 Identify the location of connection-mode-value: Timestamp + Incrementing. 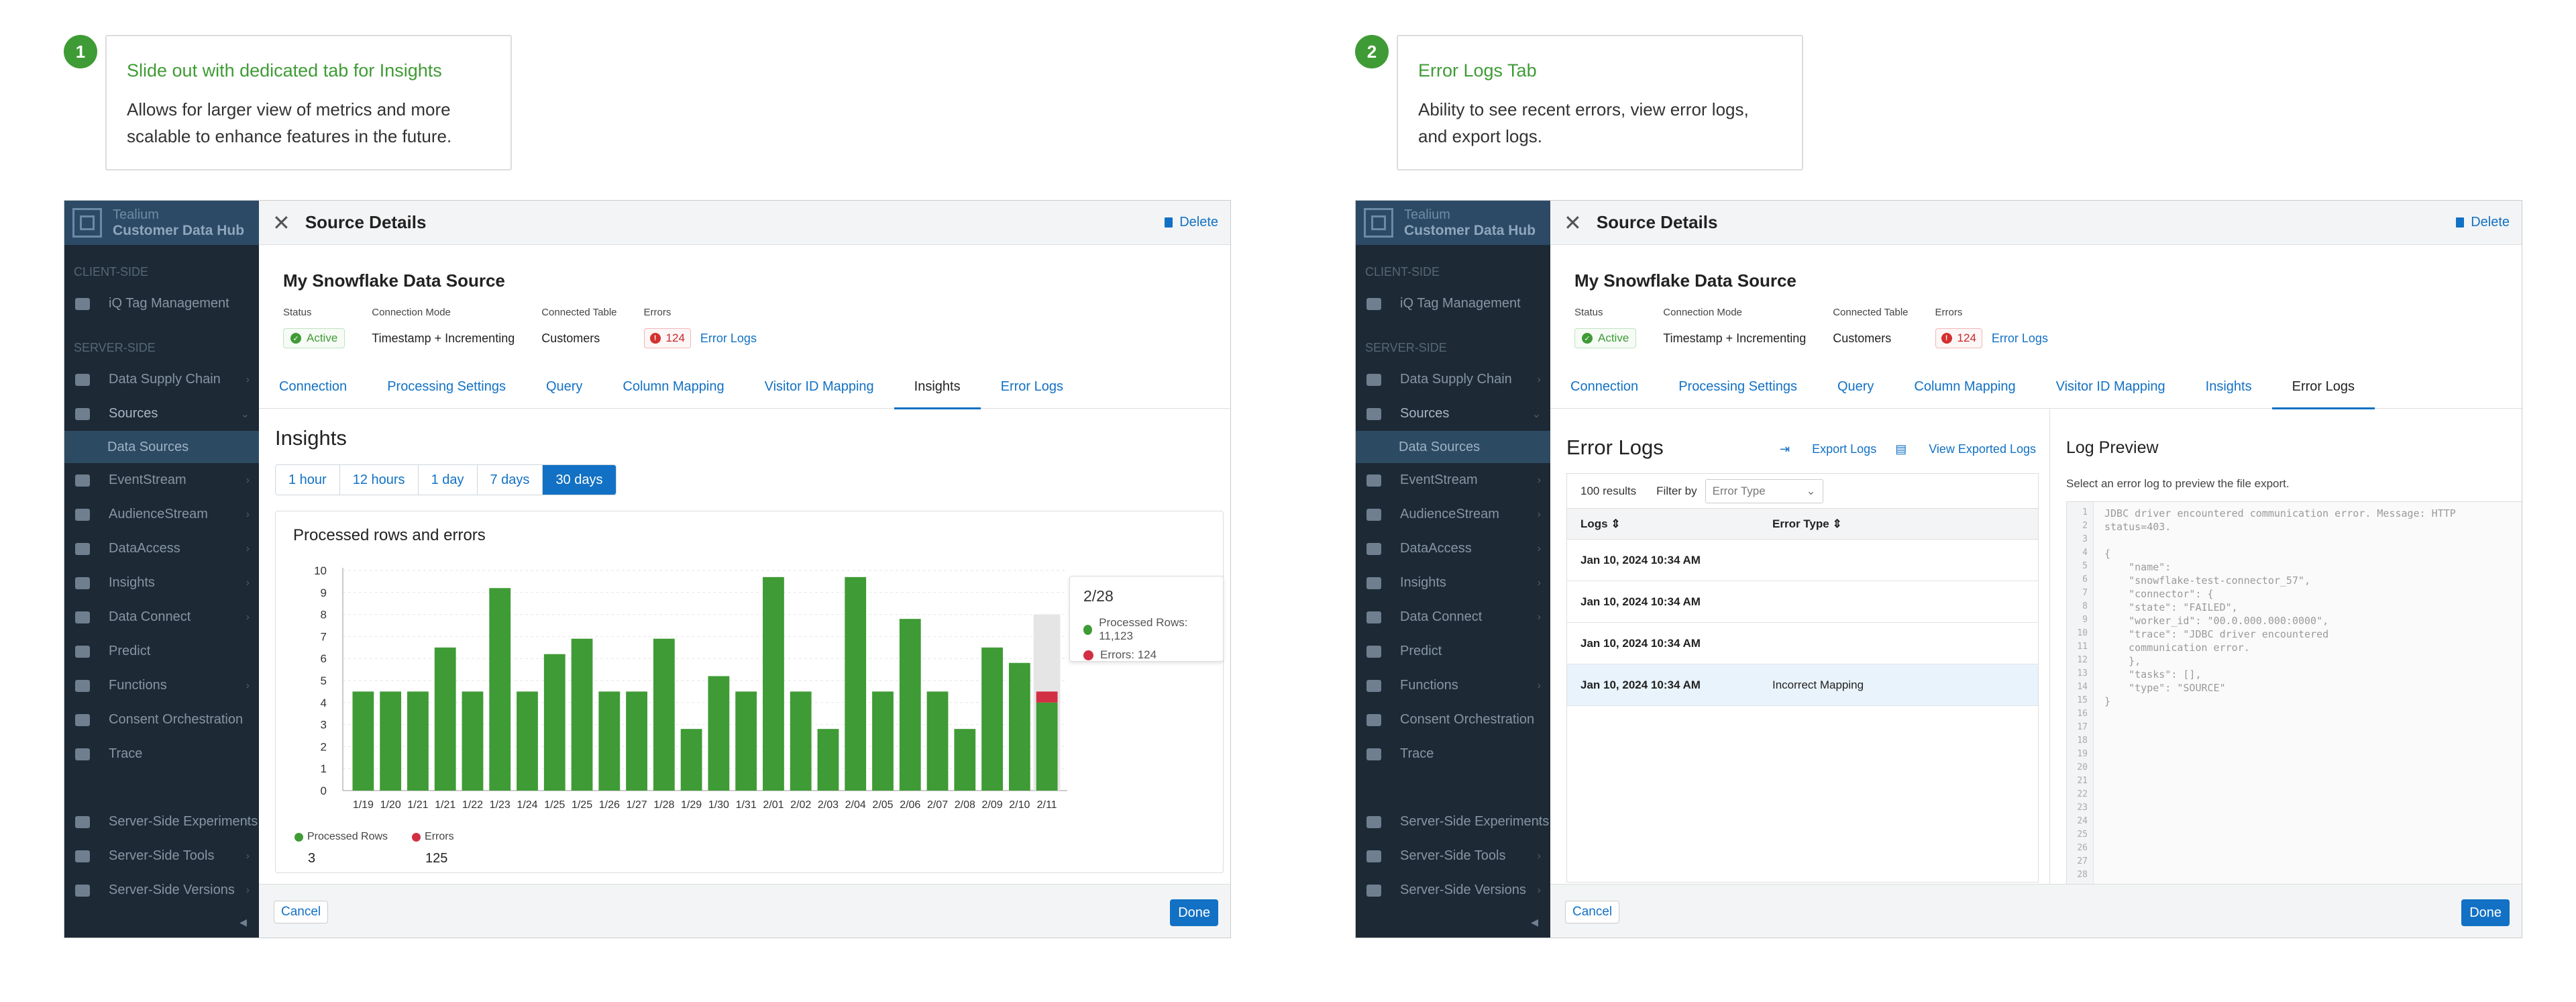
(1735, 338).